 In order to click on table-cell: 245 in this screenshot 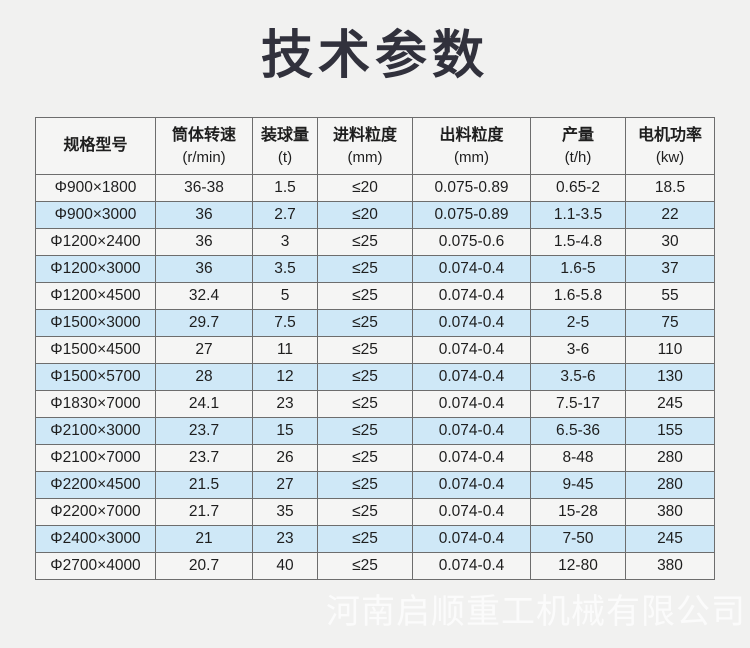, I will do `click(670, 404)`.